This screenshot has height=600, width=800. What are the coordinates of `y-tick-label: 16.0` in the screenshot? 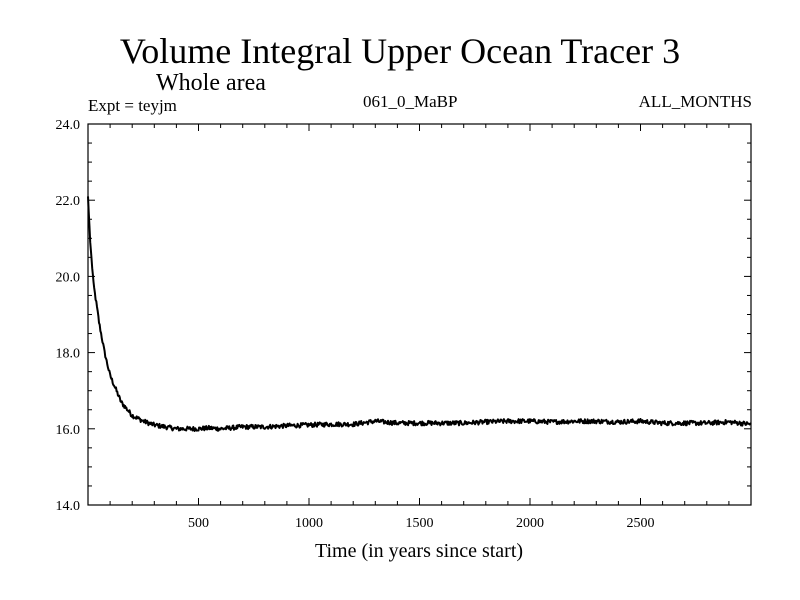 It's located at (68, 430).